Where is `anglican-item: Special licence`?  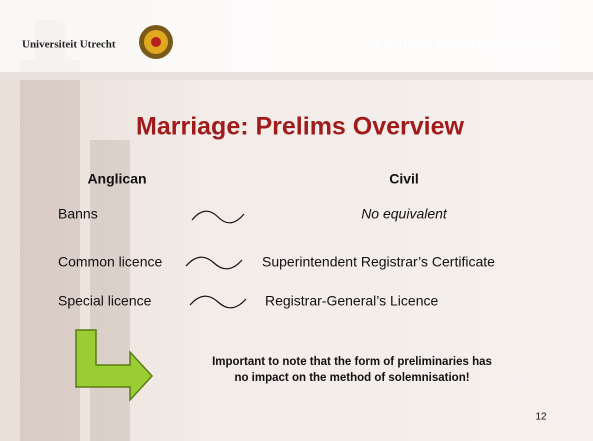 anglican-item: Special licence is located at coordinates (105, 301).